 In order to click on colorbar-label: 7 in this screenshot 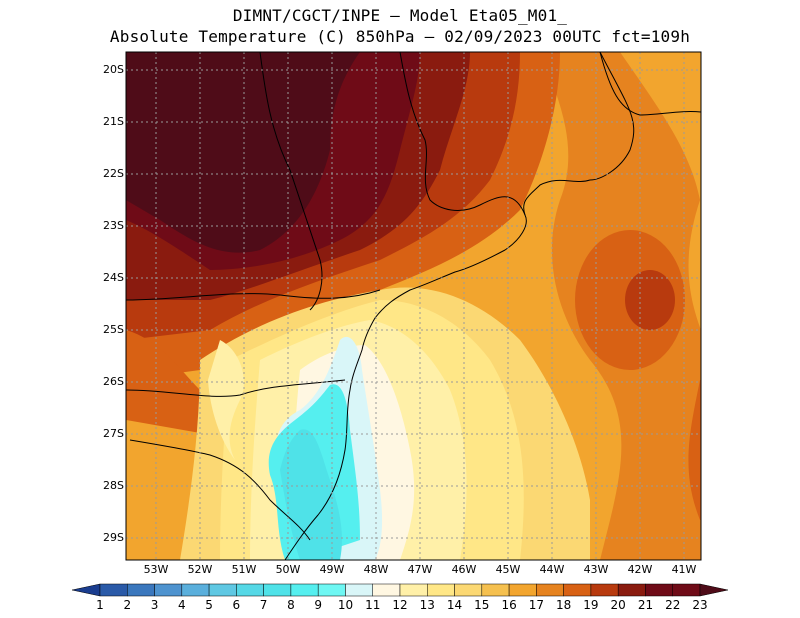, I will do `click(263, 605)`.